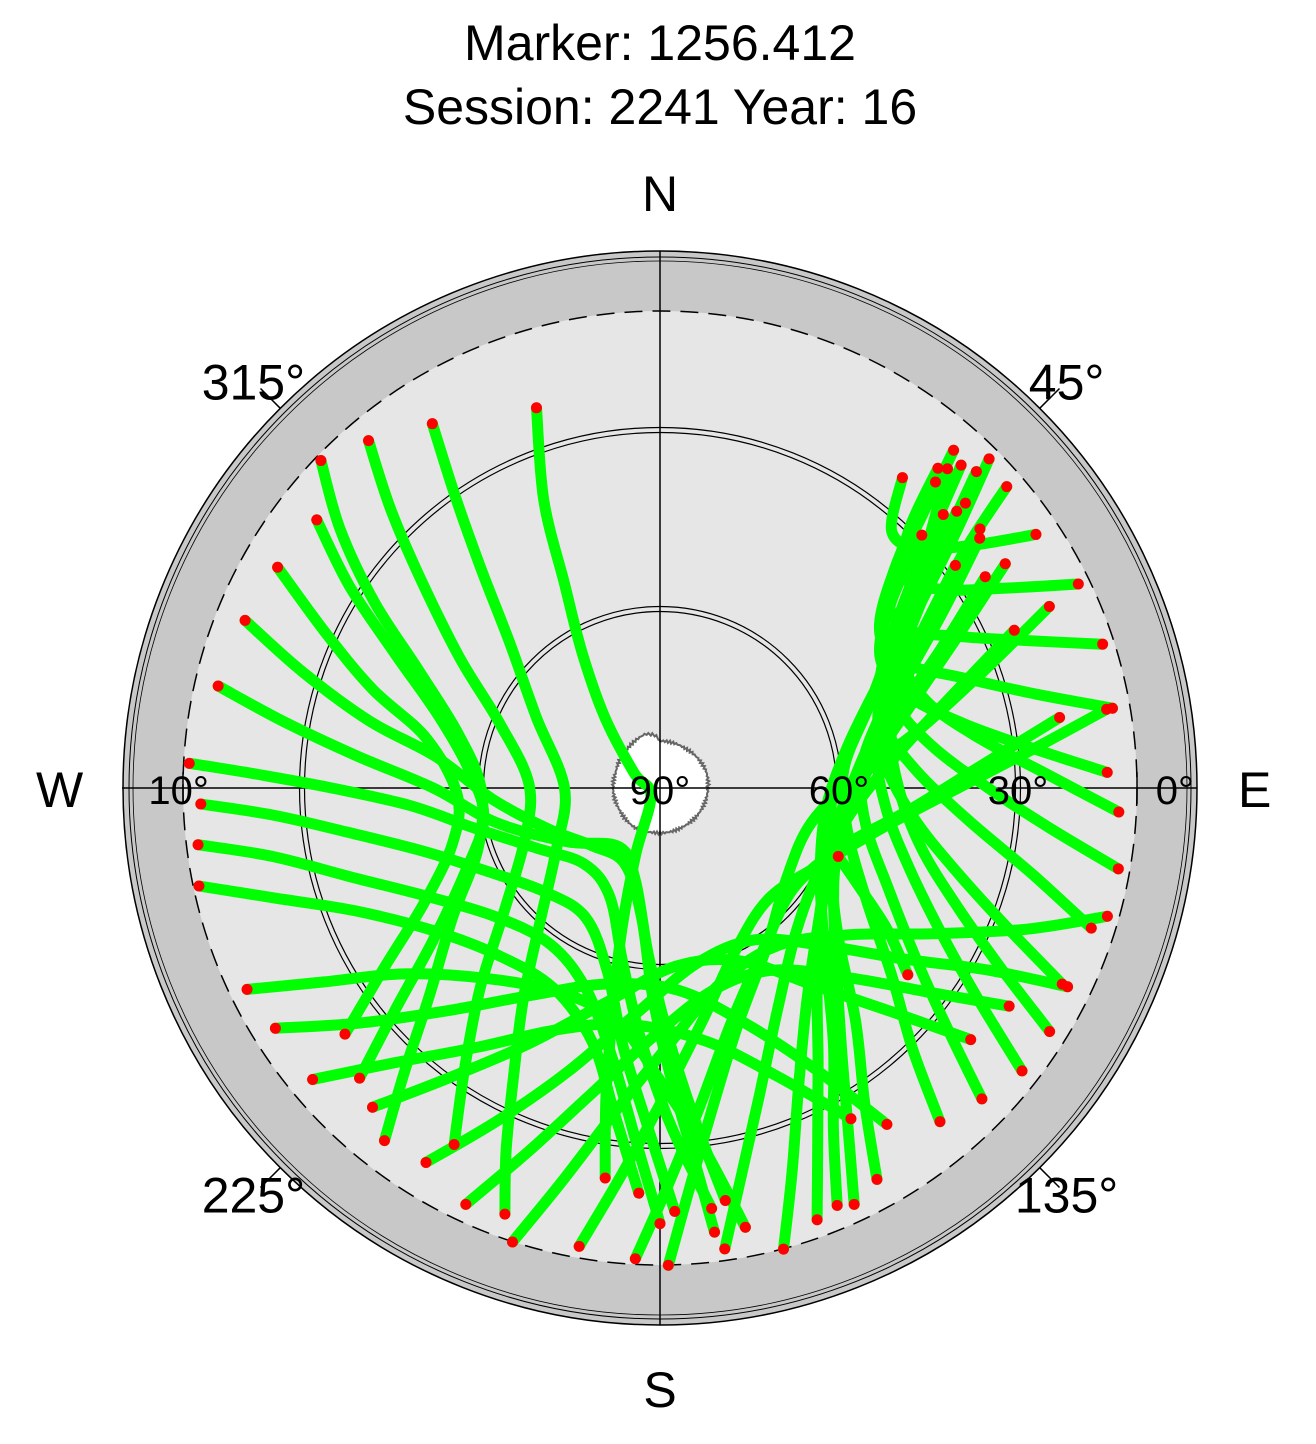 This screenshot has height=1444, width=1316. I want to click on track-38-end, so click(954, 450).